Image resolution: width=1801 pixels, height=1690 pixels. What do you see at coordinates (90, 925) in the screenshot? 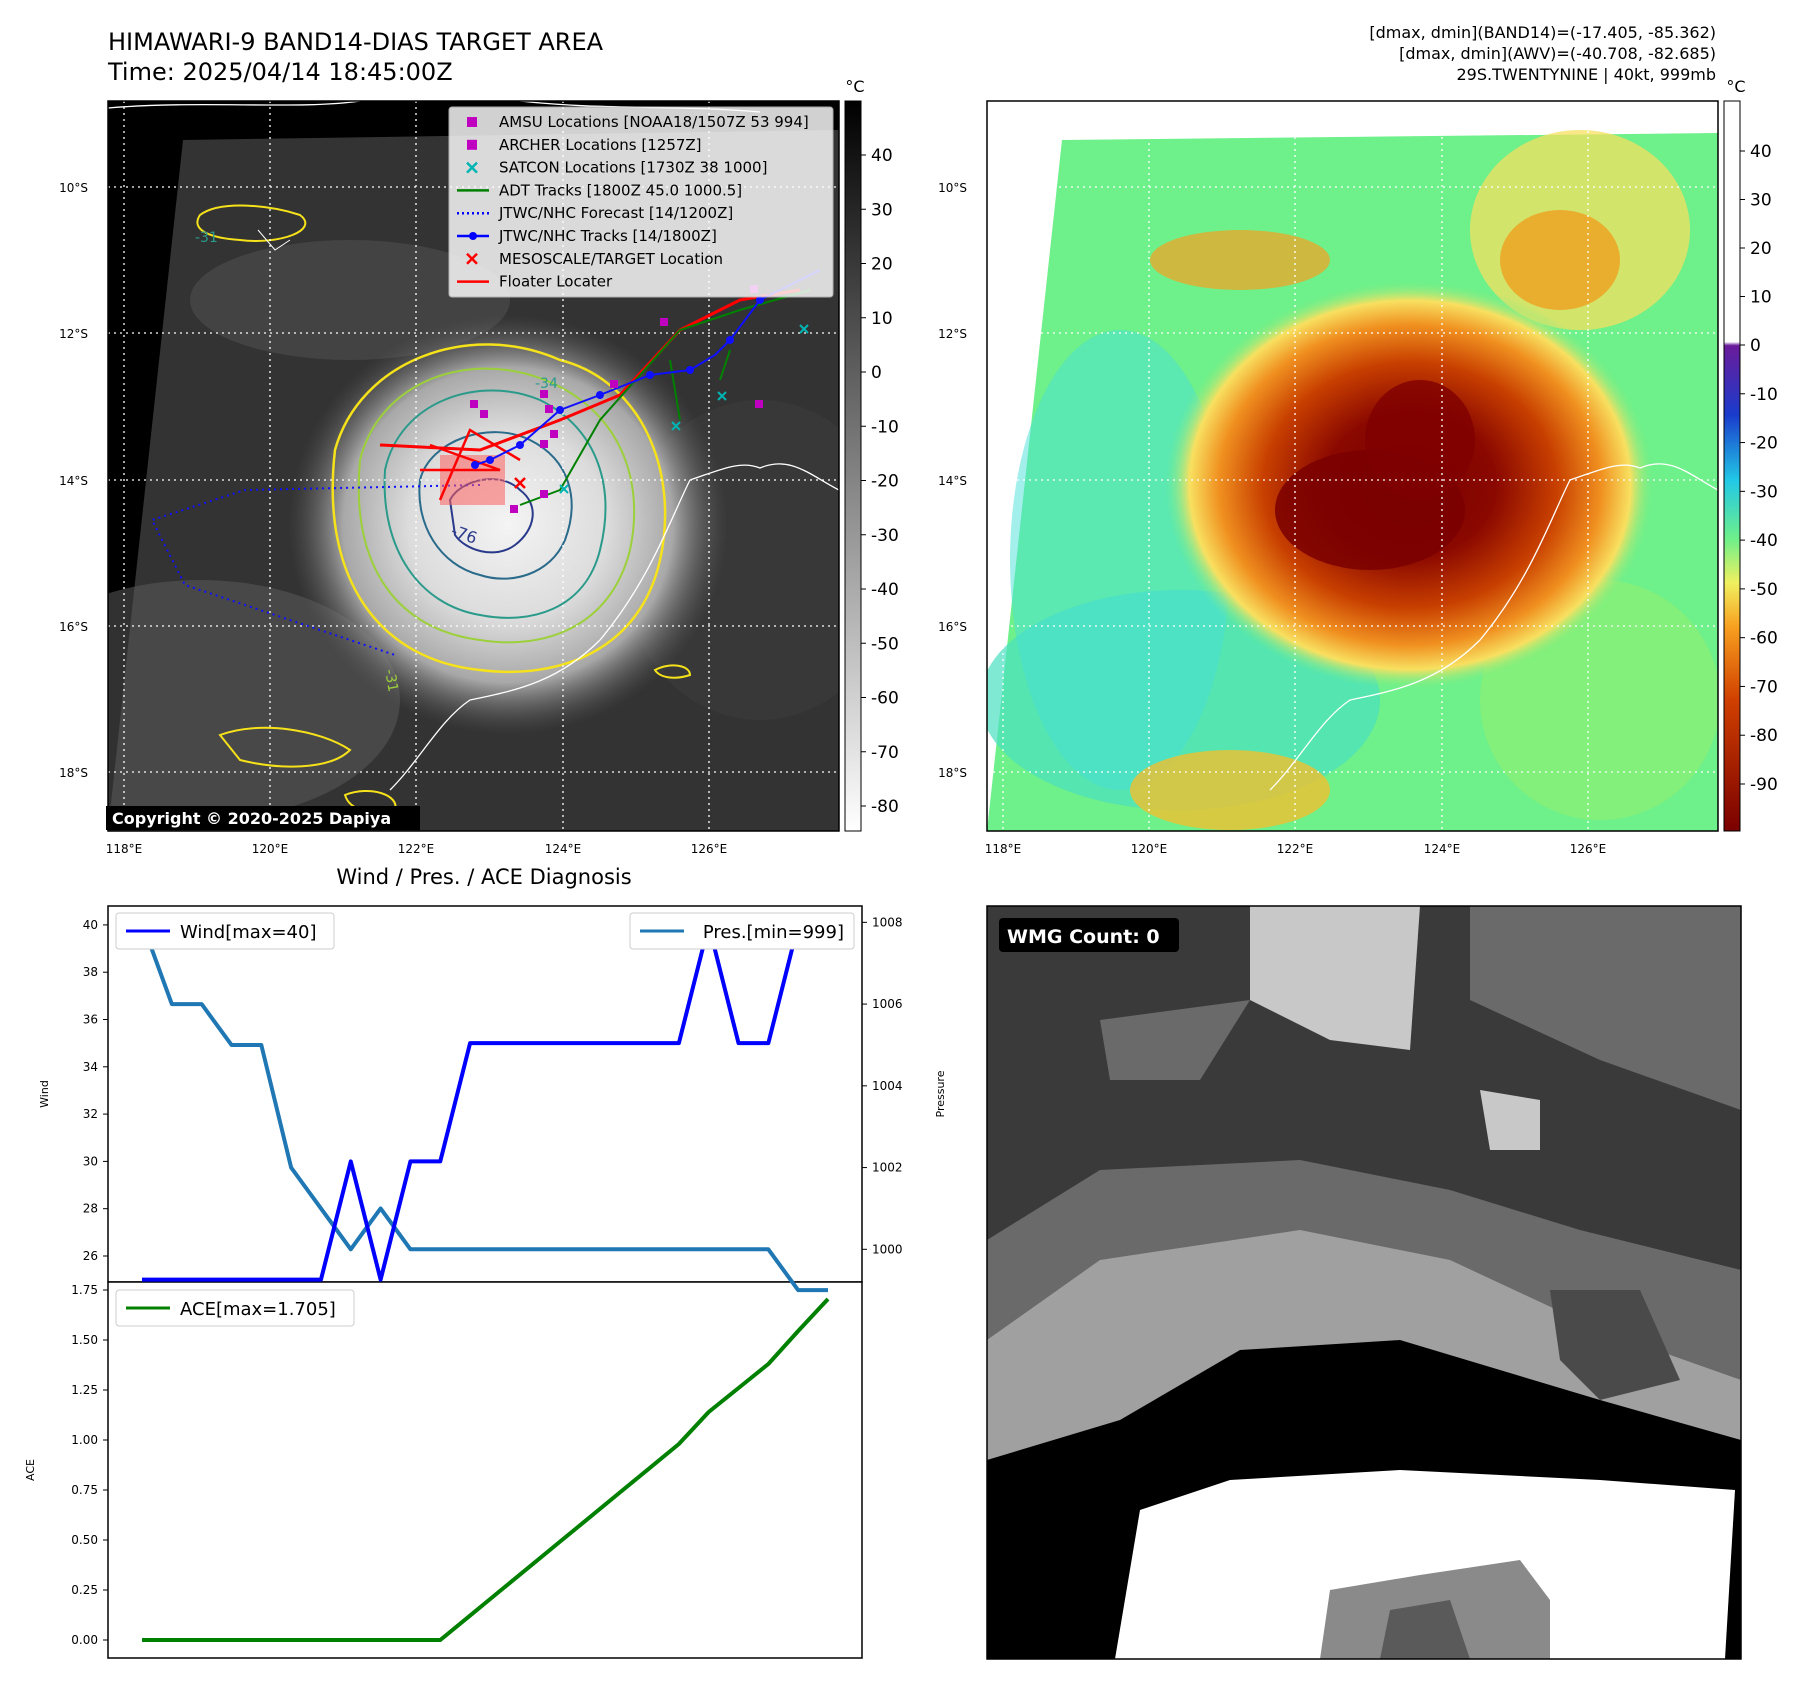
I see `wind-y-tick-label: 40` at bounding box center [90, 925].